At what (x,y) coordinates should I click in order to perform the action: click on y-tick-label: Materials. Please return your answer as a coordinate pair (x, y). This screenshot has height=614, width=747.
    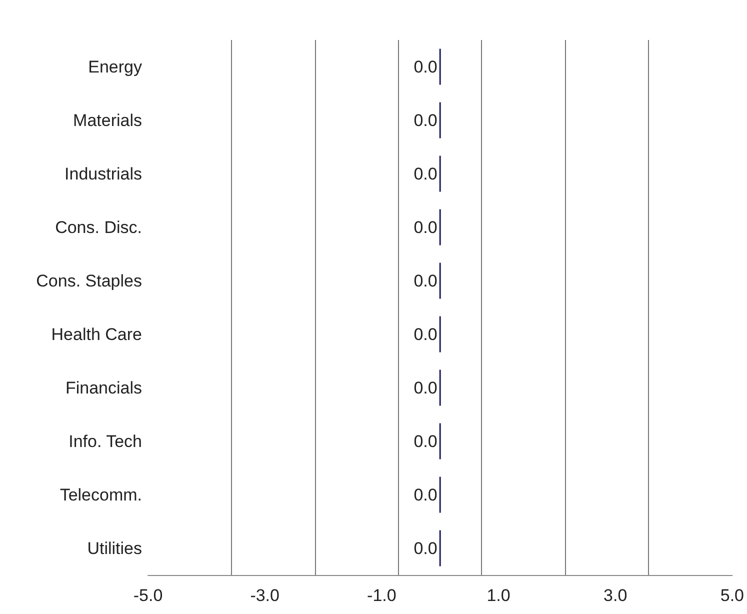
    Looking at the image, I should click on (107, 120).